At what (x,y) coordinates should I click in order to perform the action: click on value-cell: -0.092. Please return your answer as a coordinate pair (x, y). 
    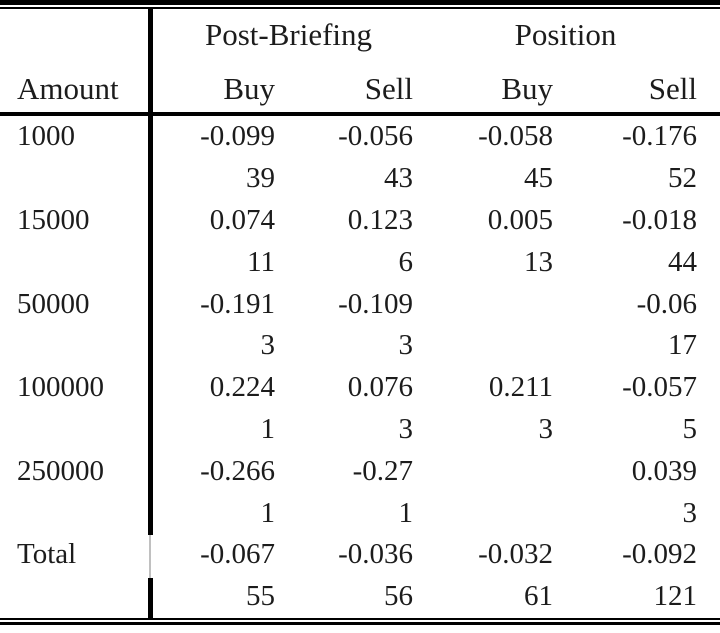
    Looking at the image, I should click on (659, 554).